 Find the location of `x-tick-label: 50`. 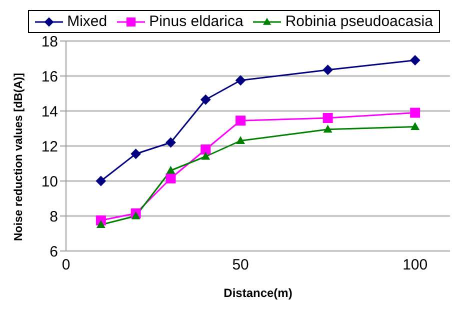

x-tick-label: 50 is located at coordinates (240, 265).